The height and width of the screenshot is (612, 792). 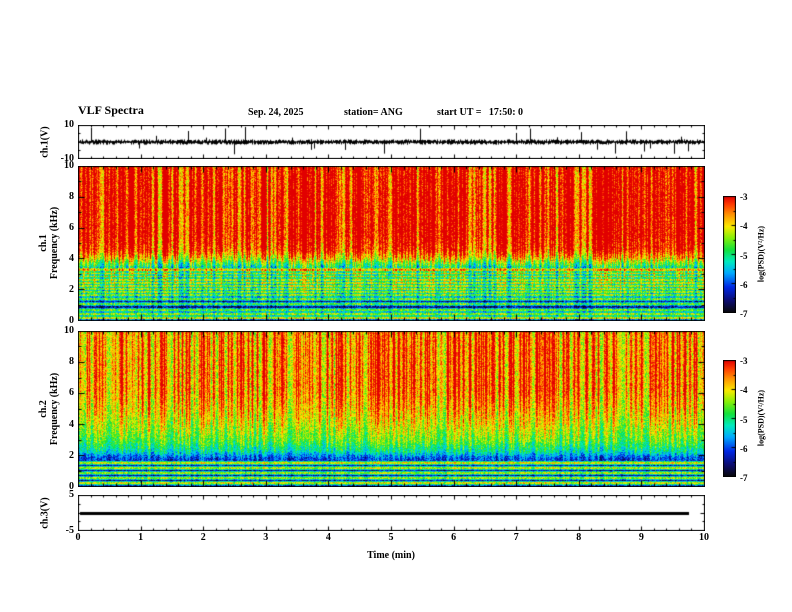 I want to click on ch1-spec-axis-label: ch.1 Frequency (kHz), so click(x=49, y=243).